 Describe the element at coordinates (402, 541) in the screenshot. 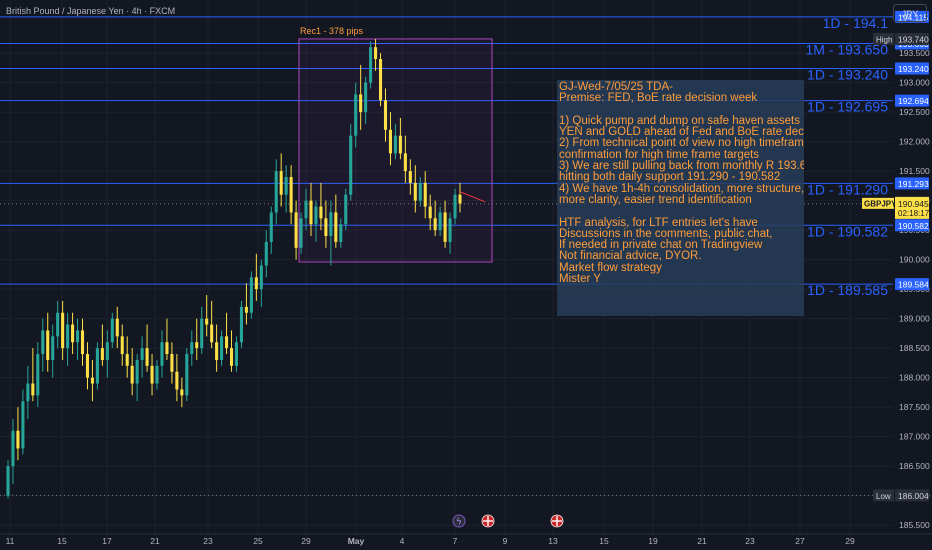

I see `time-tick-label: 4` at that location.